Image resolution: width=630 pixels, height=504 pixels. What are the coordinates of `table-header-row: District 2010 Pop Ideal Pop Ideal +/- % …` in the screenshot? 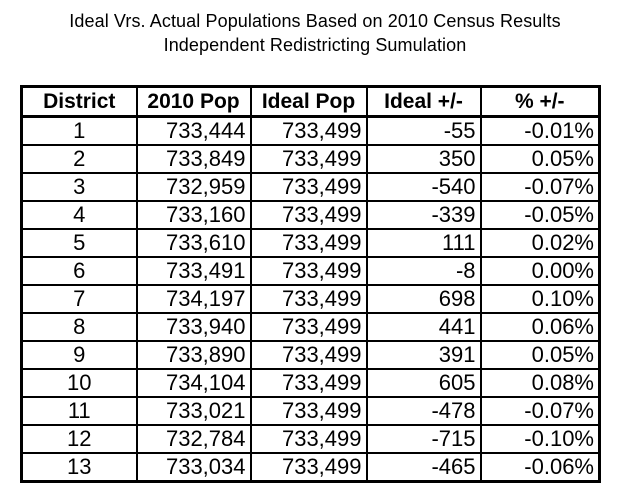 It's located at (310, 101).